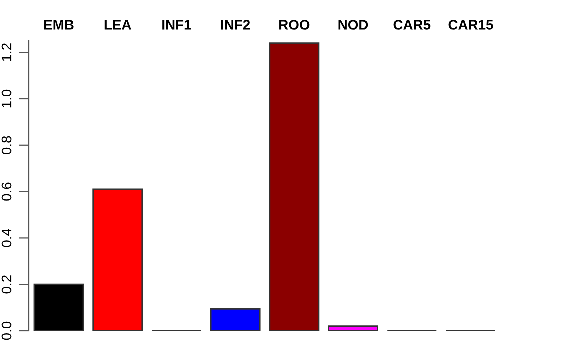 The width and height of the screenshot is (576, 360). I want to click on x-tick-label: ROO, so click(295, 25).